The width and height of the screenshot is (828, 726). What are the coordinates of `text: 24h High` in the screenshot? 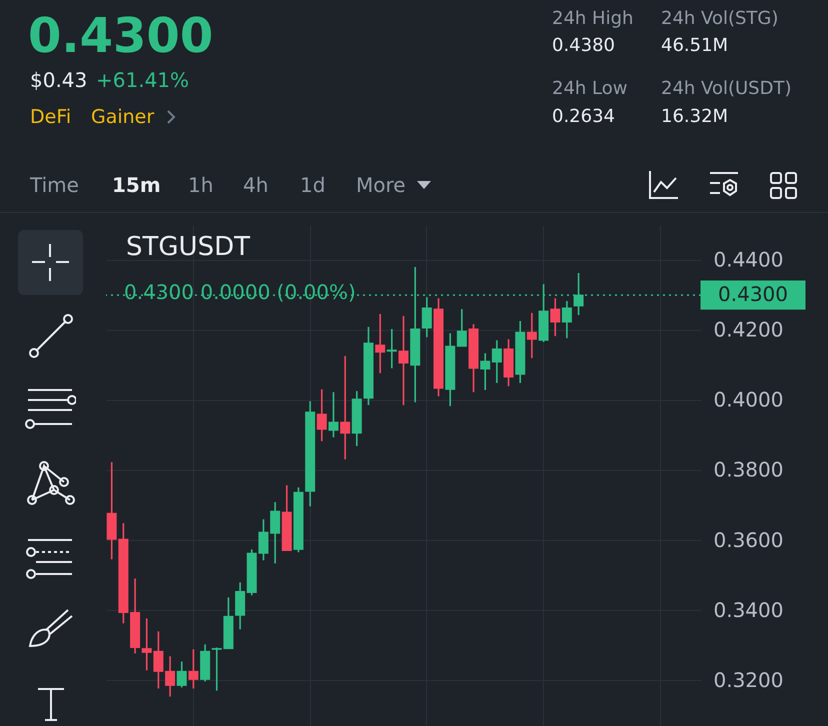 It's located at (593, 18).